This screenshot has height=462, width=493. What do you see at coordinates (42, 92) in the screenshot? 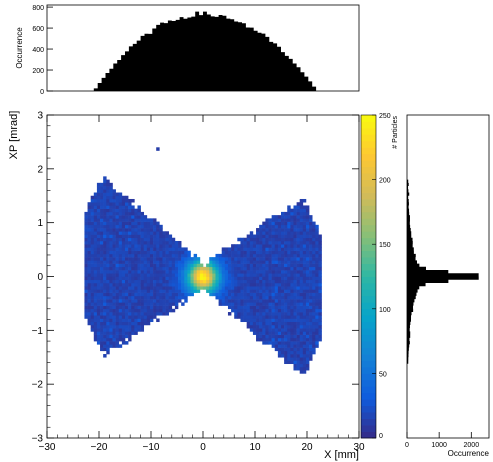
I see `top-y-tick-label: 0` at bounding box center [42, 92].